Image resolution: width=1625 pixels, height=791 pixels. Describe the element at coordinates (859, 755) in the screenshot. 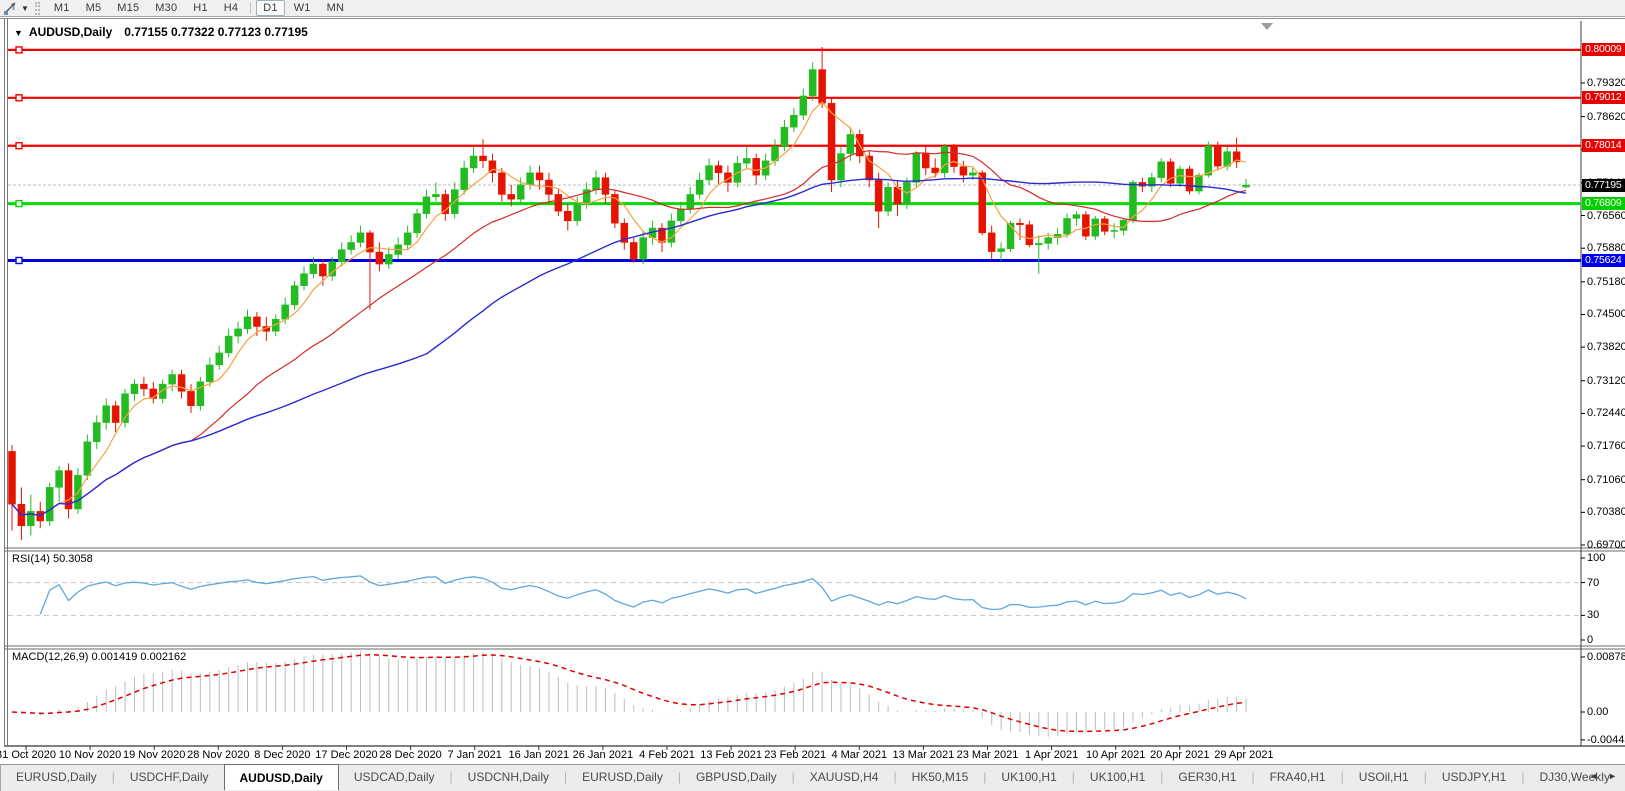

I see `date-label: 4 Mar 2021` at that location.